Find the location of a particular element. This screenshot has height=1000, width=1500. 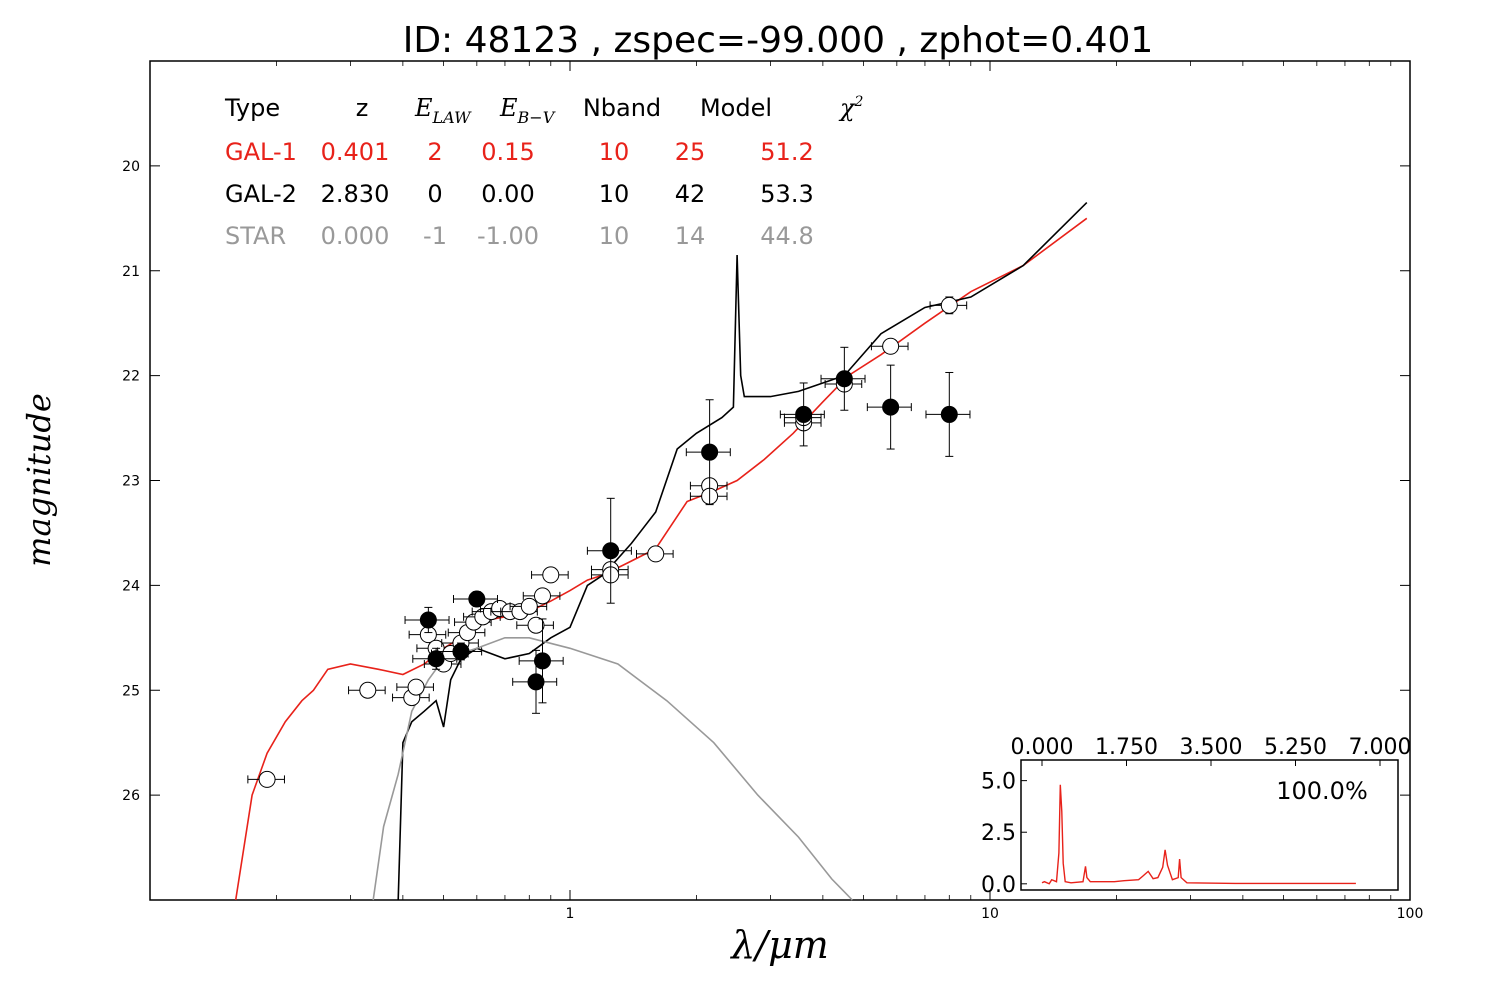

pdz-curve-line is located at coordinates (1198, 834).